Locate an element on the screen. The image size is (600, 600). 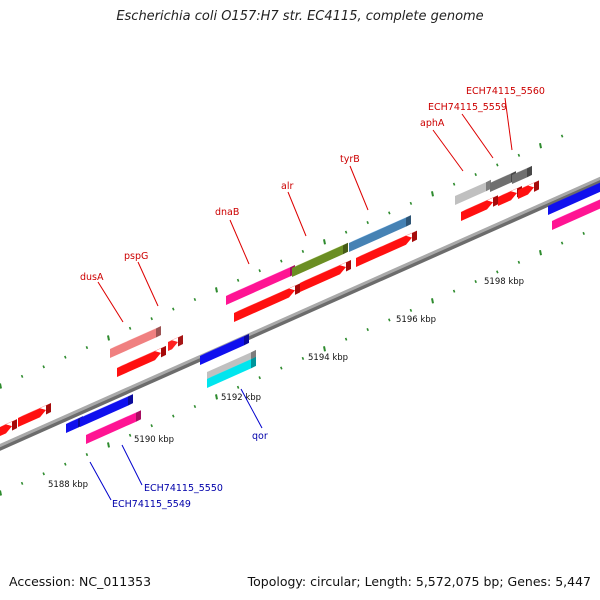
gene-alr is located at coordinates (320, 259).